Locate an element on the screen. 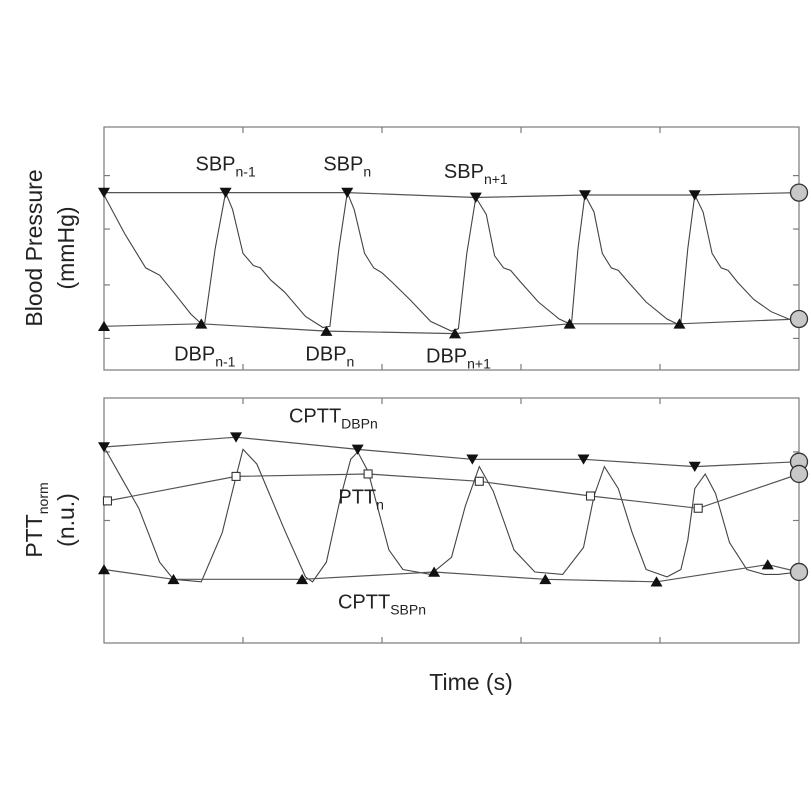 Image resolution: width=811 pixels, height=811 pixels. annotation-0: CPTTDBPn is located at coordinates (333, 419).